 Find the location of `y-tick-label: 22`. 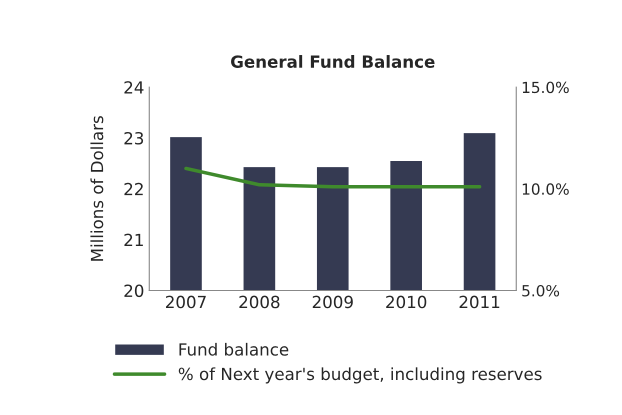

y-tick-label: 22 is located at coordinates (133, 189).